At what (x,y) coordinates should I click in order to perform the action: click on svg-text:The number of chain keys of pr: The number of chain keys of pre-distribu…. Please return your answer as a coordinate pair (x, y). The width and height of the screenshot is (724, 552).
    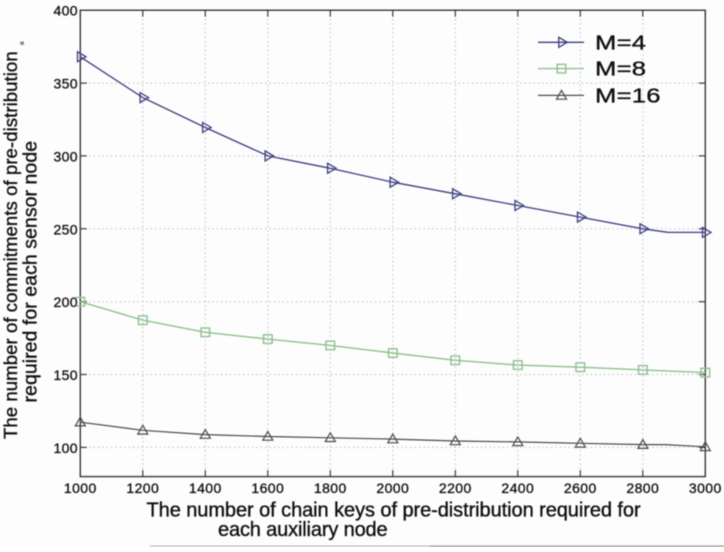
    Looking at the image, I should click on (394, 511).